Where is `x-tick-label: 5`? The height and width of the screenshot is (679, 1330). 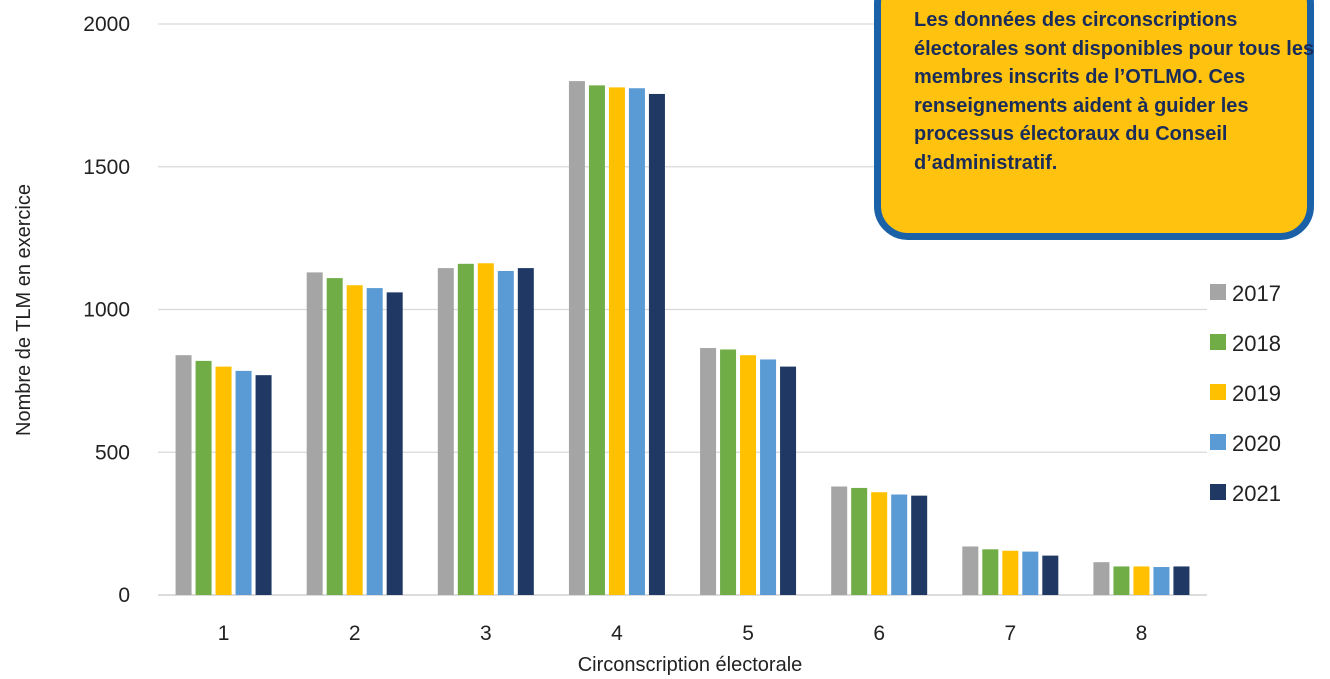
x-tick-label: 5 is located at coordinates (748, 633).